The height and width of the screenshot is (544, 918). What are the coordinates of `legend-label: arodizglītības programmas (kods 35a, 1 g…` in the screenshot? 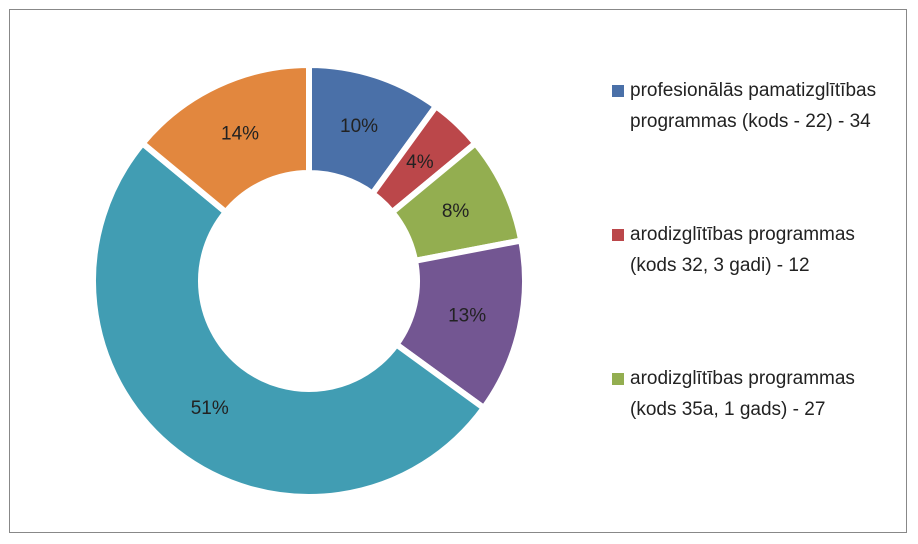 It's located at (742, 394).